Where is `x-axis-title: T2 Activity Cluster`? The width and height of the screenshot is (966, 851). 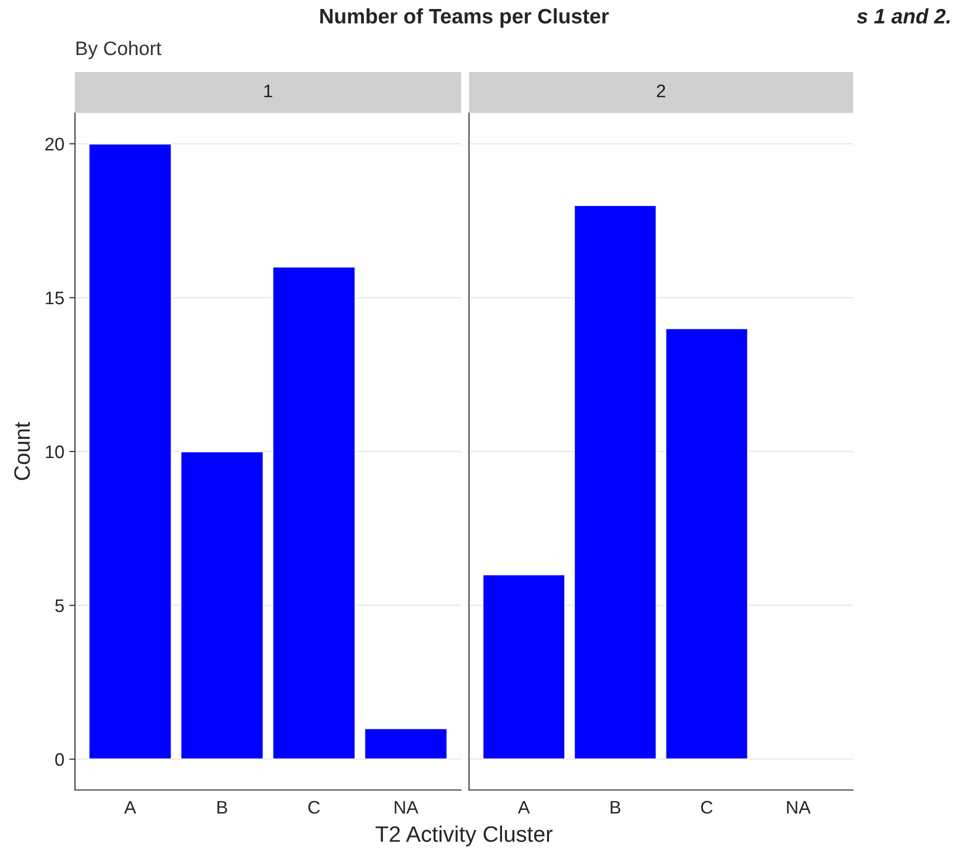
x-axis-title: T2 Activity Cluster is located at coordinates (464, 836).